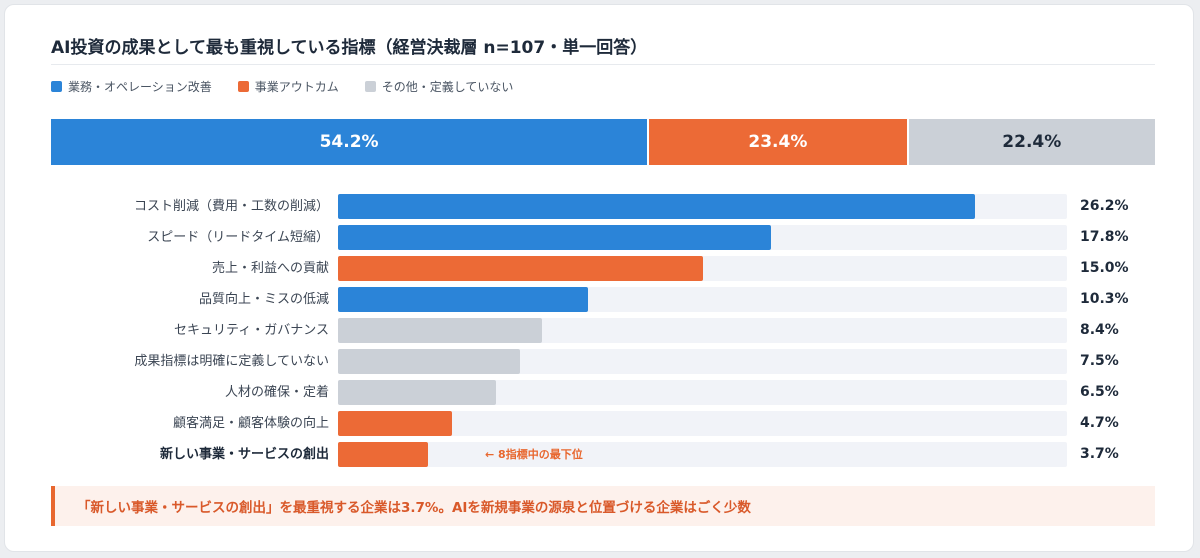 This screenshot has height=558, width=1200. Describe the element at coordinates (1099, 454) in the screenshot. I see `value-label: 3.7%` at that location.